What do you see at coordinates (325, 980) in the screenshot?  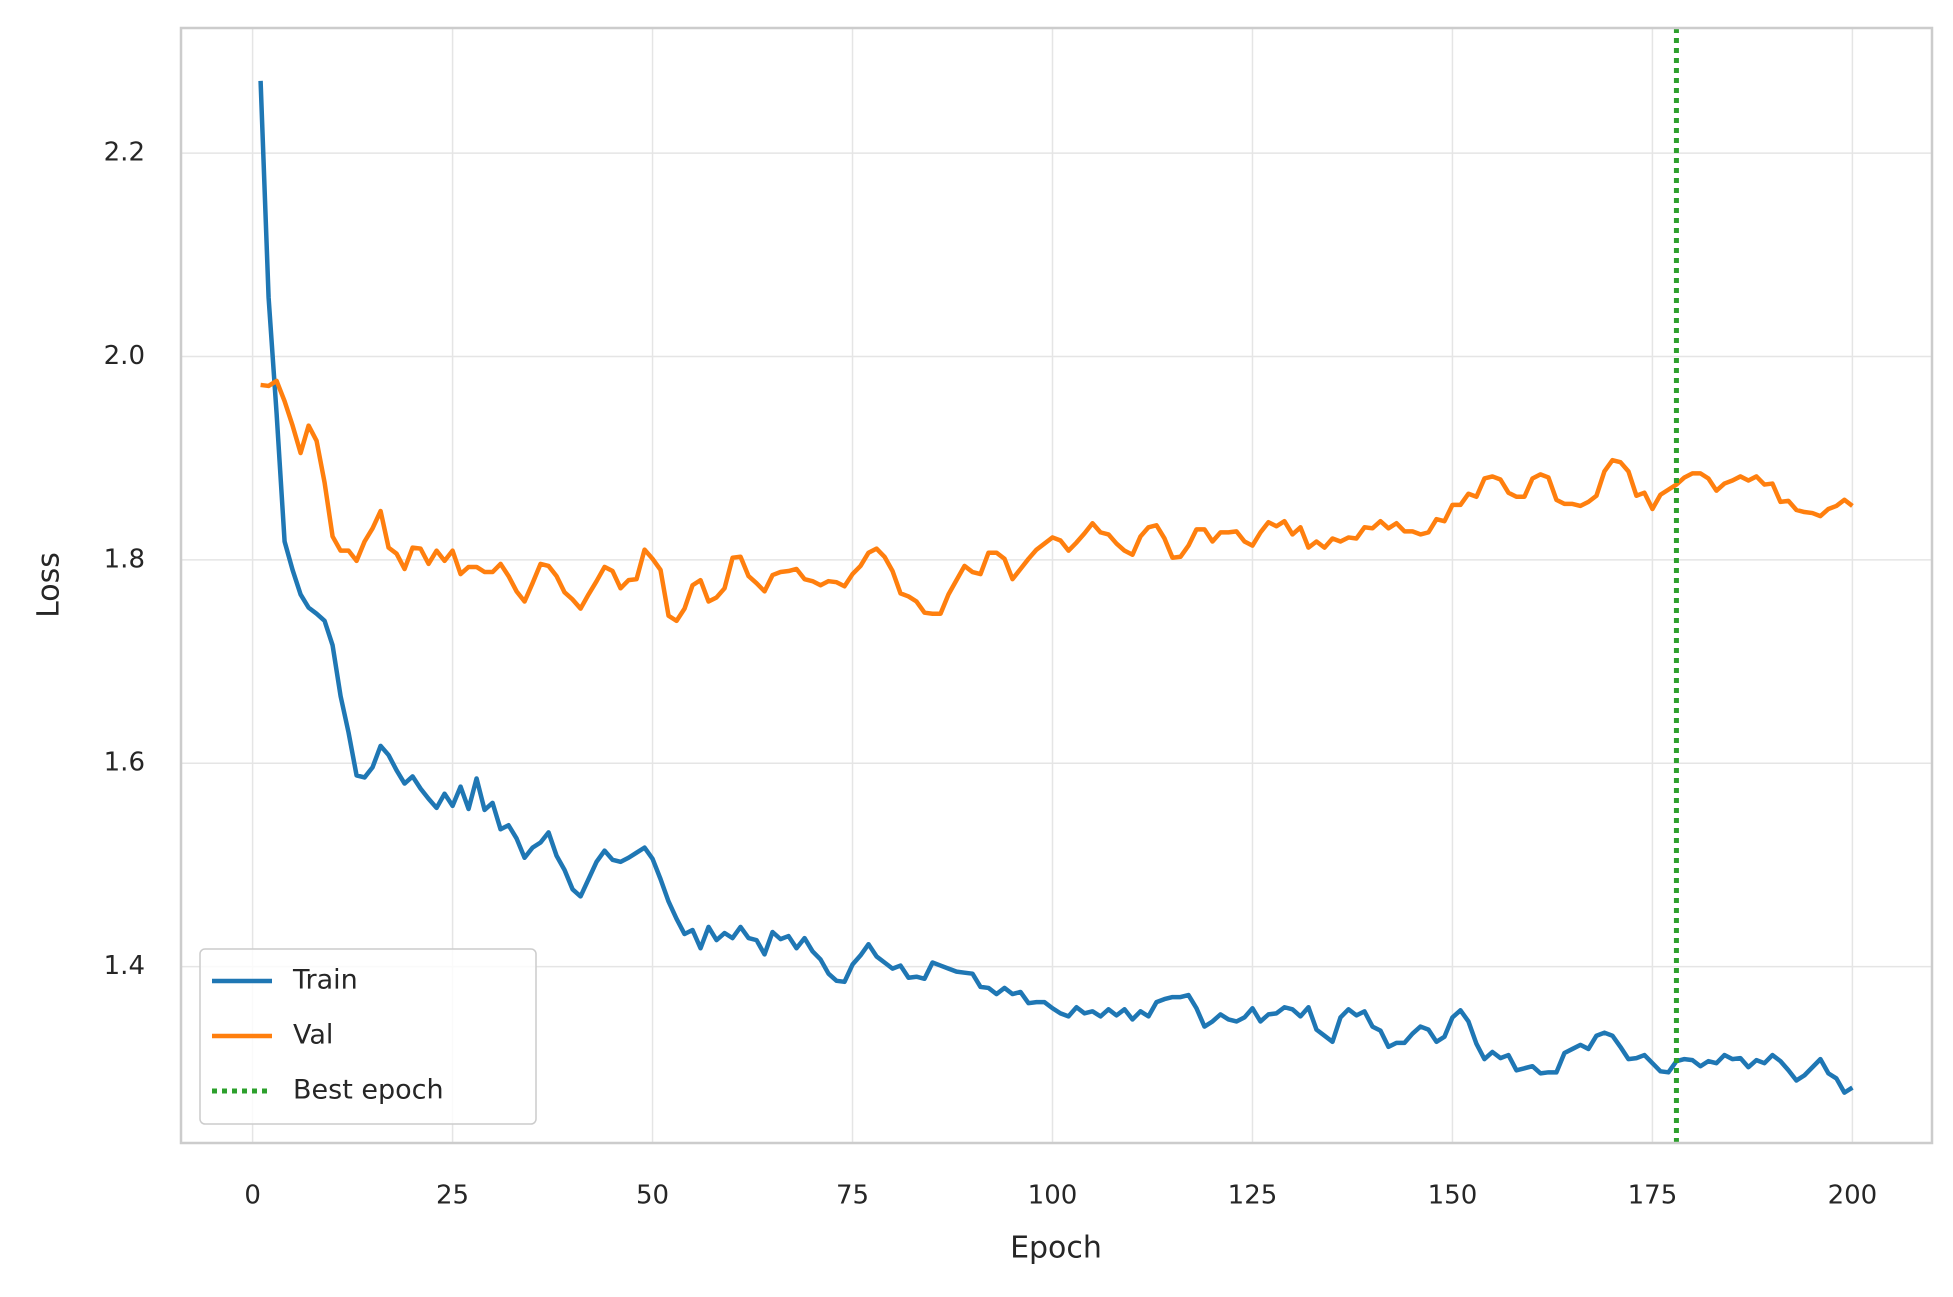 I see `legend-label: Train` at bounding box center [325, 980].